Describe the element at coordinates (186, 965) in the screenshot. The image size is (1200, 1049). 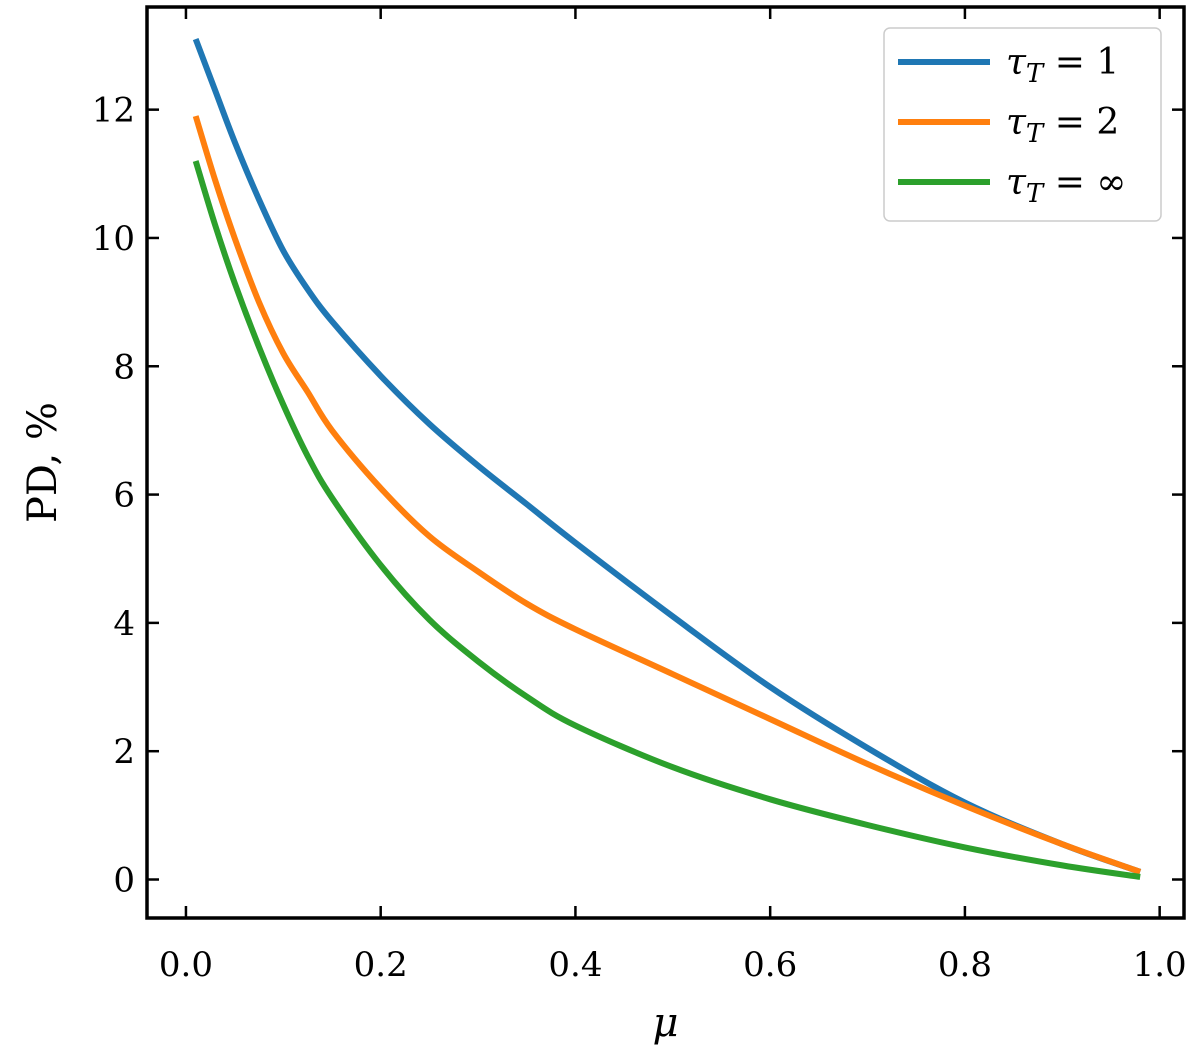
I see `x-tick-label: 0.0` at that location.